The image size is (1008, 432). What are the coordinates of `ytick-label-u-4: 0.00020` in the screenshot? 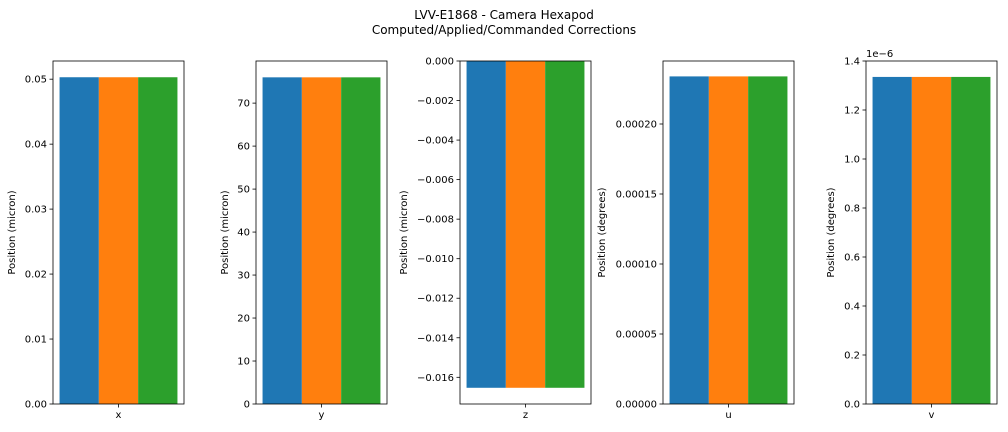 It's located at (636, 125).